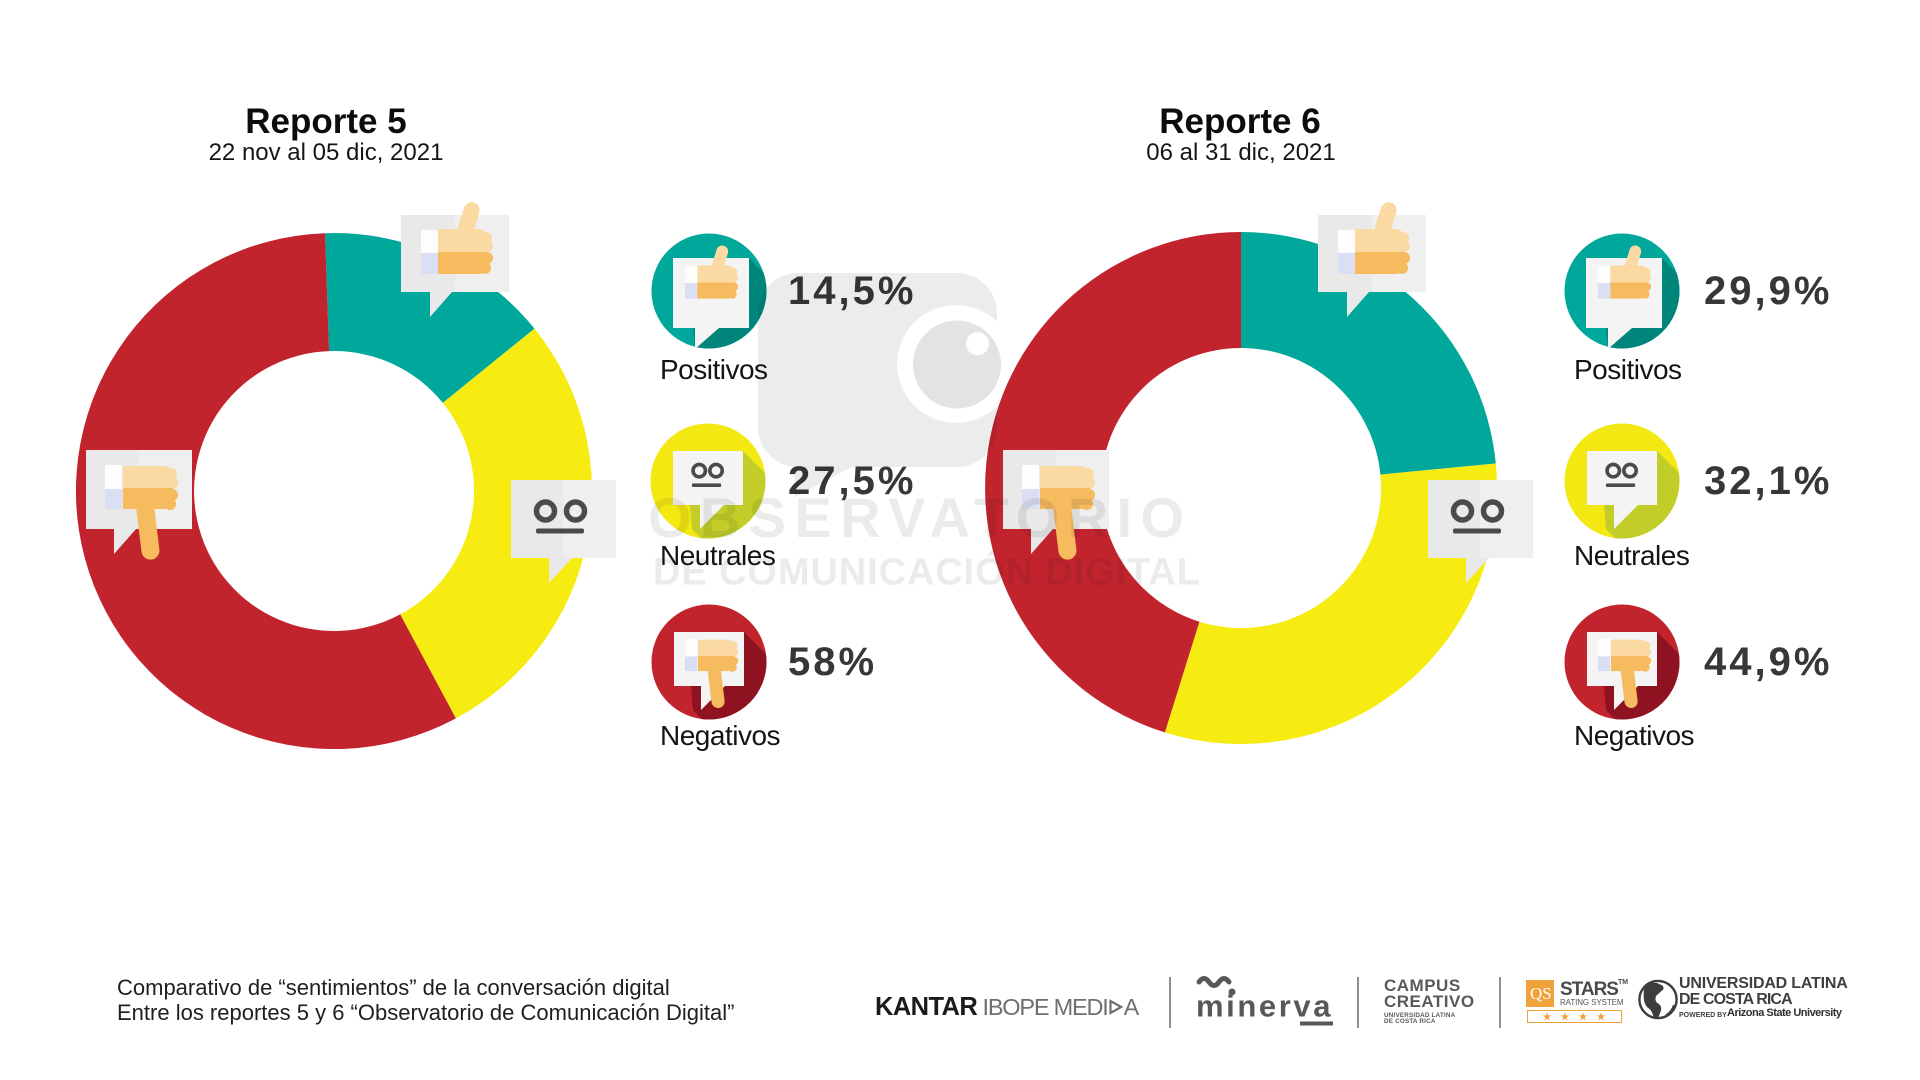 The height and width of the screenshot is (1080, 1920). I want to click on svg-text: minerva, so click(1264, 1006).